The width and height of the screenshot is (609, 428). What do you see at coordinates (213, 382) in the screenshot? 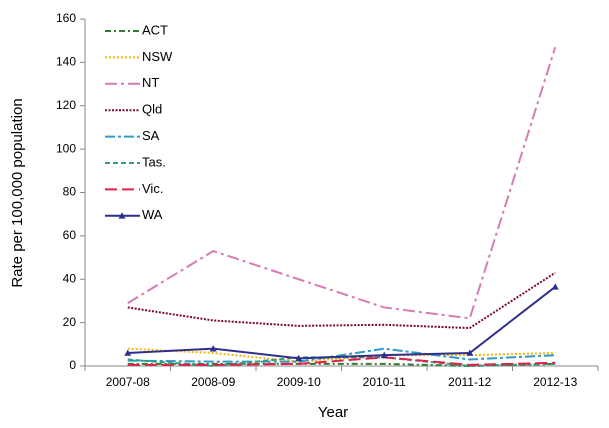
I see `x-tick-label: 2008-09` at bounding box center [213, 382].